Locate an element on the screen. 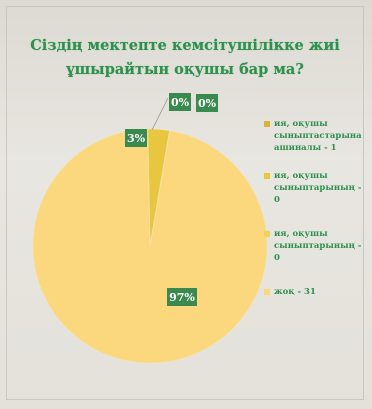  legend-label-1: ия, оқушы сыныптастарына ашиналы - 1 is located at coordinates (318, 136).